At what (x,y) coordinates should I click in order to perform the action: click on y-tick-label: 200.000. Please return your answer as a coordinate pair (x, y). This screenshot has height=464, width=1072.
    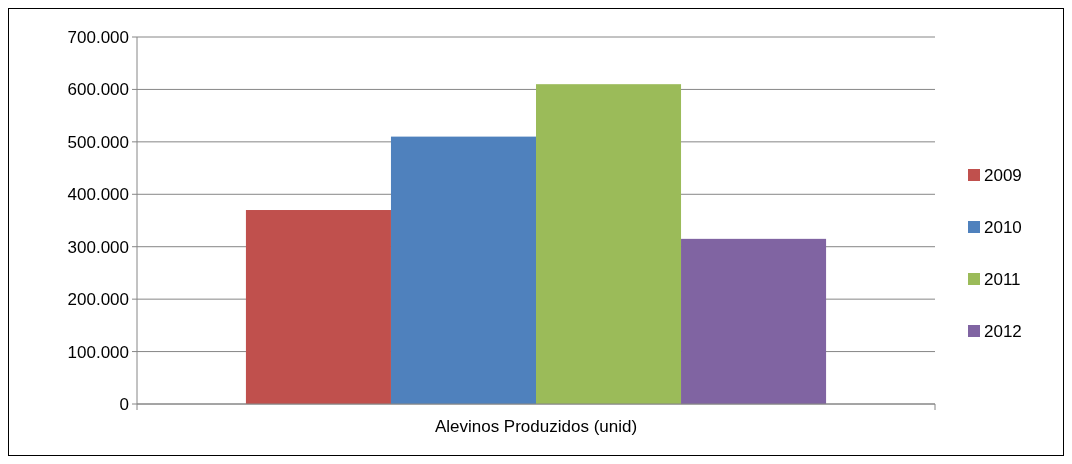
    Looking at the image, I should click on (98, 300).